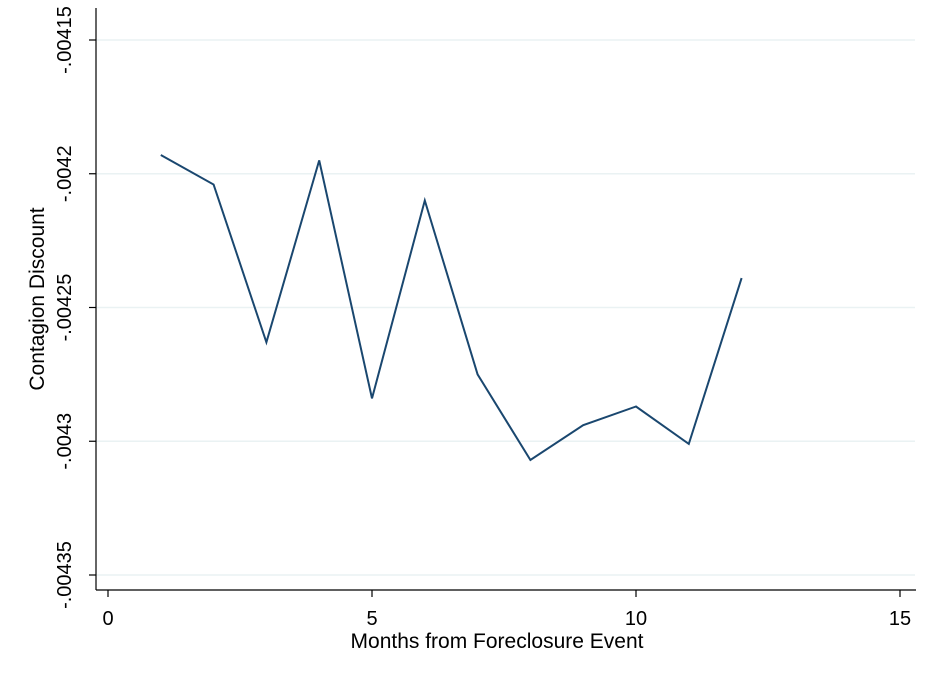 The image size is (940, 683). What do you see at coordinates (65, 40) in the screenshot?
I see `y-tick-label-4: -.00415` at bounding box center [65, 40].